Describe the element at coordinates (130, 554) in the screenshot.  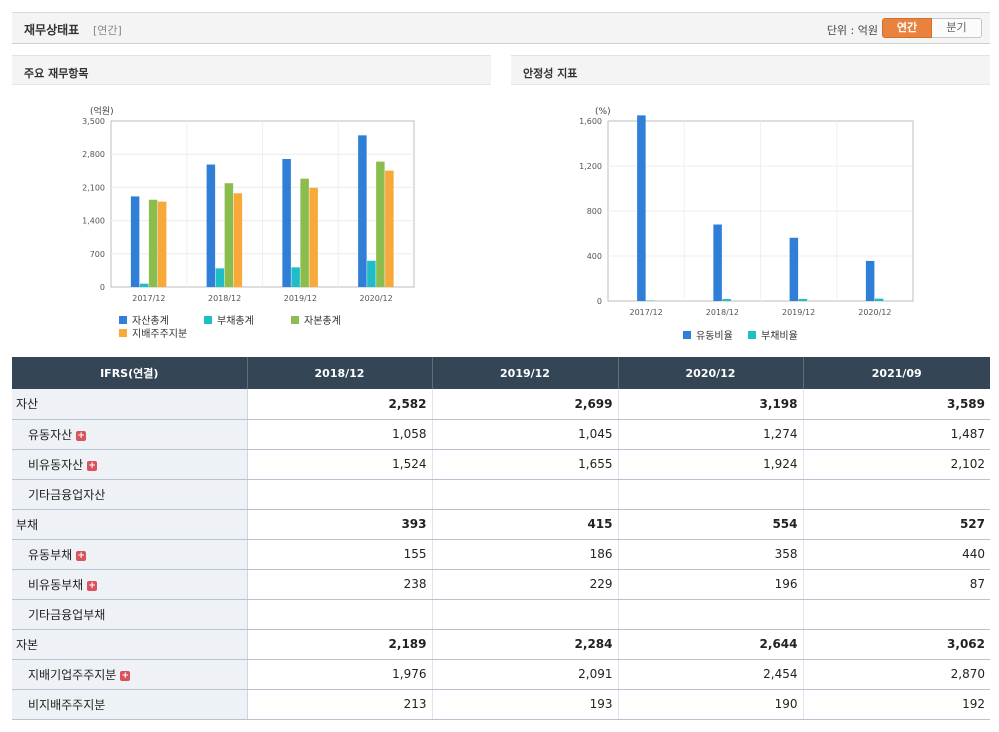
I see `row-label-cell: 유동부채 +` at that location.